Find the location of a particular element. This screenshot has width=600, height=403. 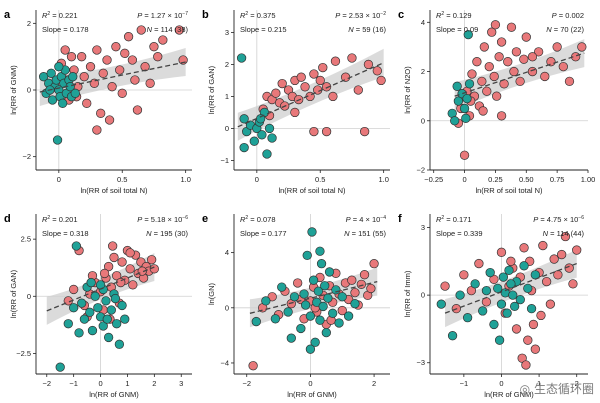

y-tick-label: −2 is located at coordinates (26, 156).